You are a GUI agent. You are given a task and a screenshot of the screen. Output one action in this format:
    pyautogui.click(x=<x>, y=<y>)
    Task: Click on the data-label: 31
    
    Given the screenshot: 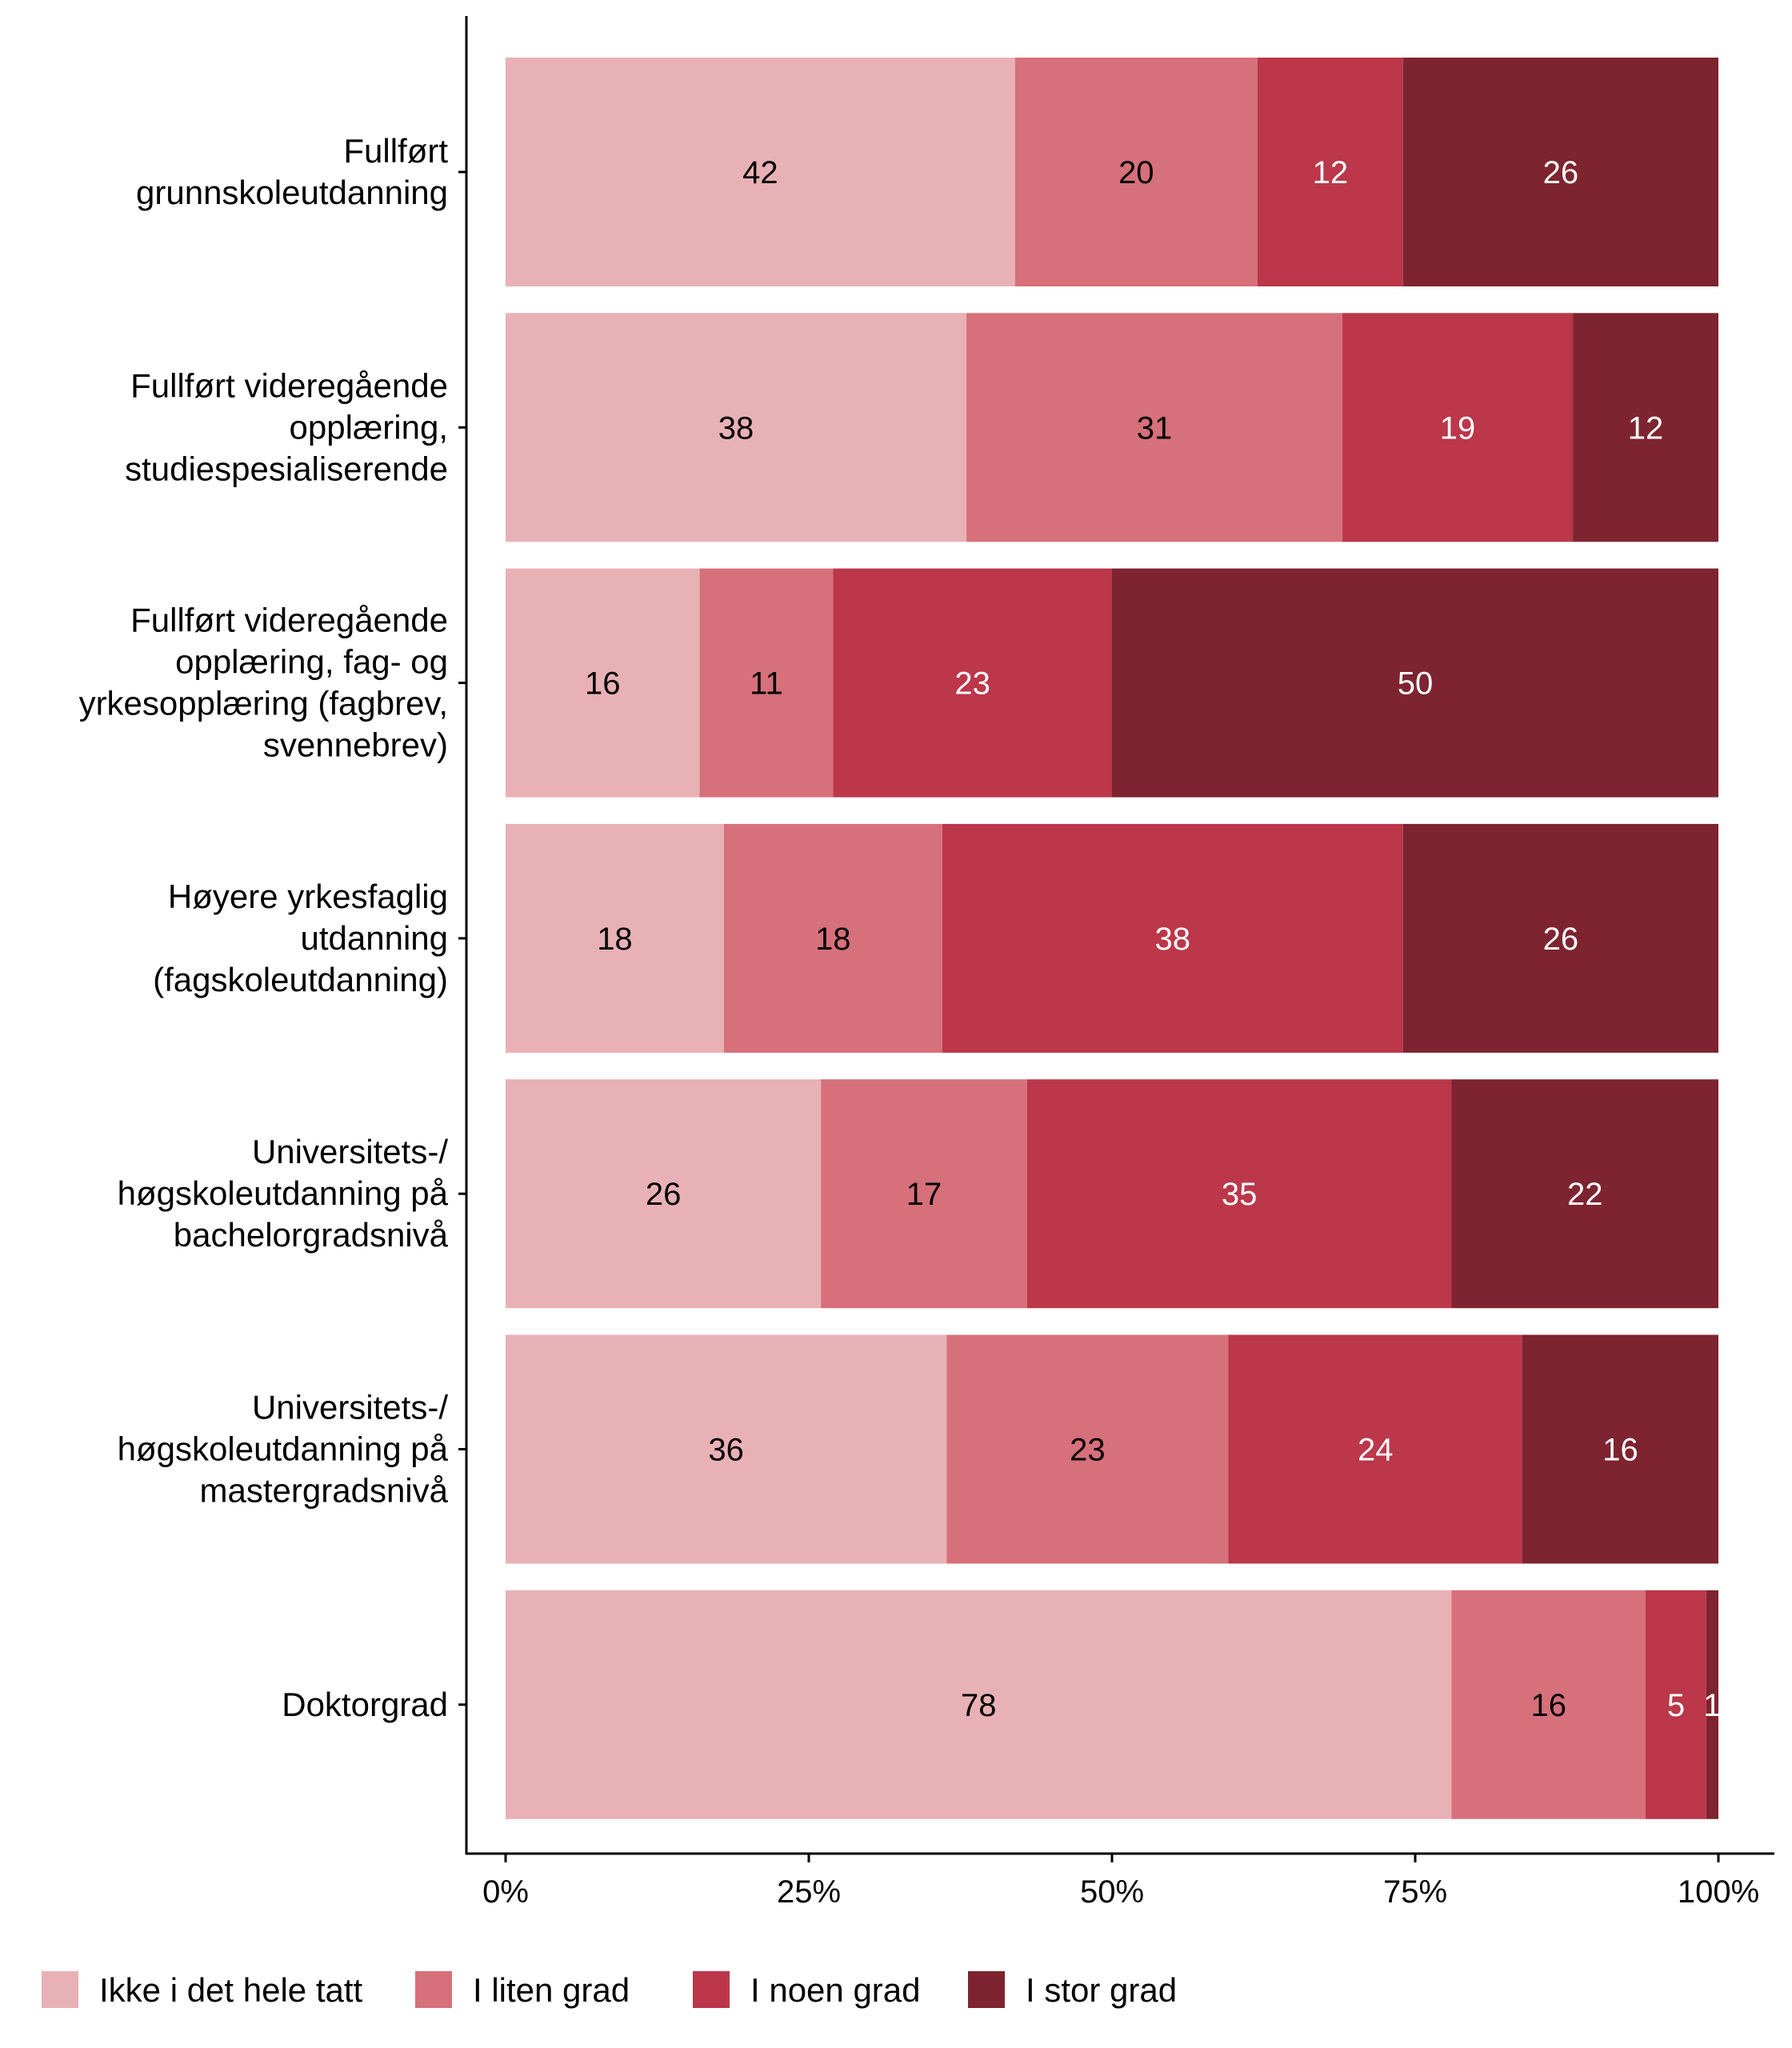 What is the action you would take?
    pyautogui.click(x=1155, y=428)
    